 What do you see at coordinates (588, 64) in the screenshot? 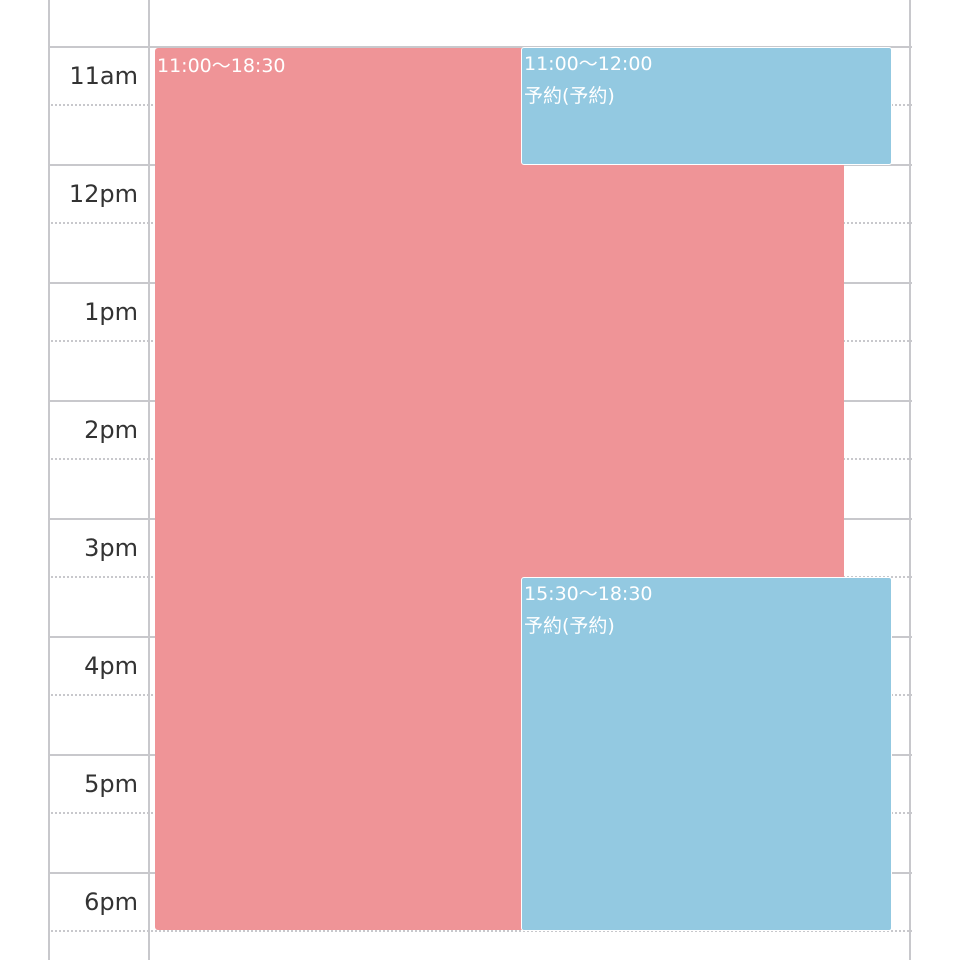
I see `event-time: 11:00〜12:00` at bounding box center [588, 64].